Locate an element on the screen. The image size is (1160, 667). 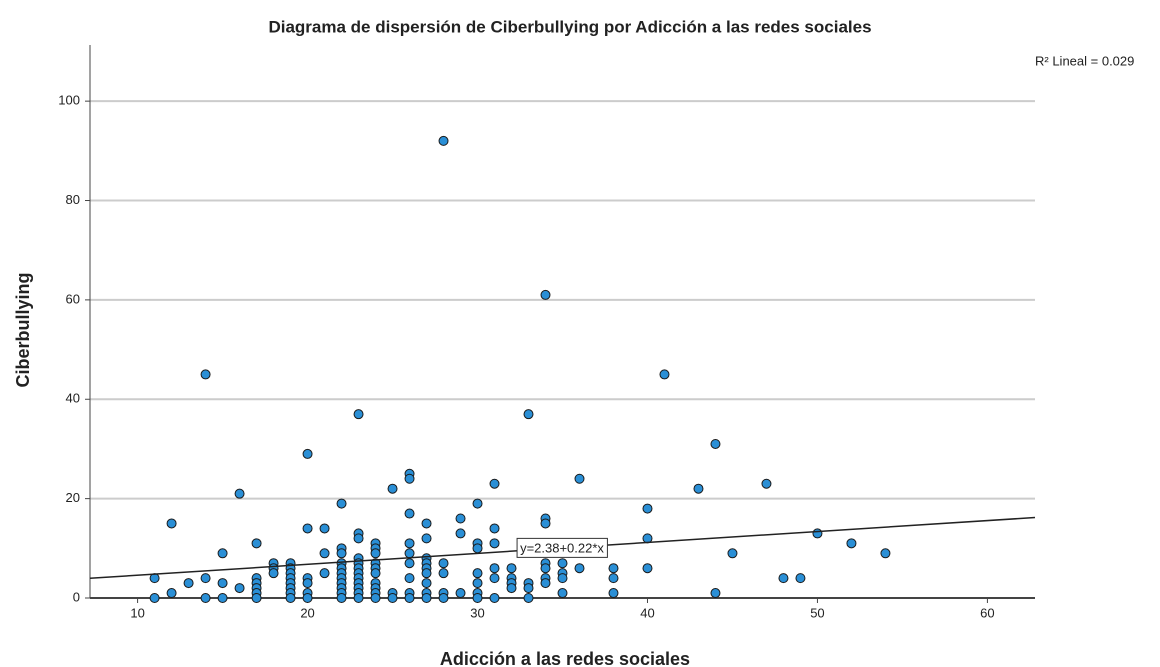
x-tick-label: 50 is located at coordinates (817, 612).